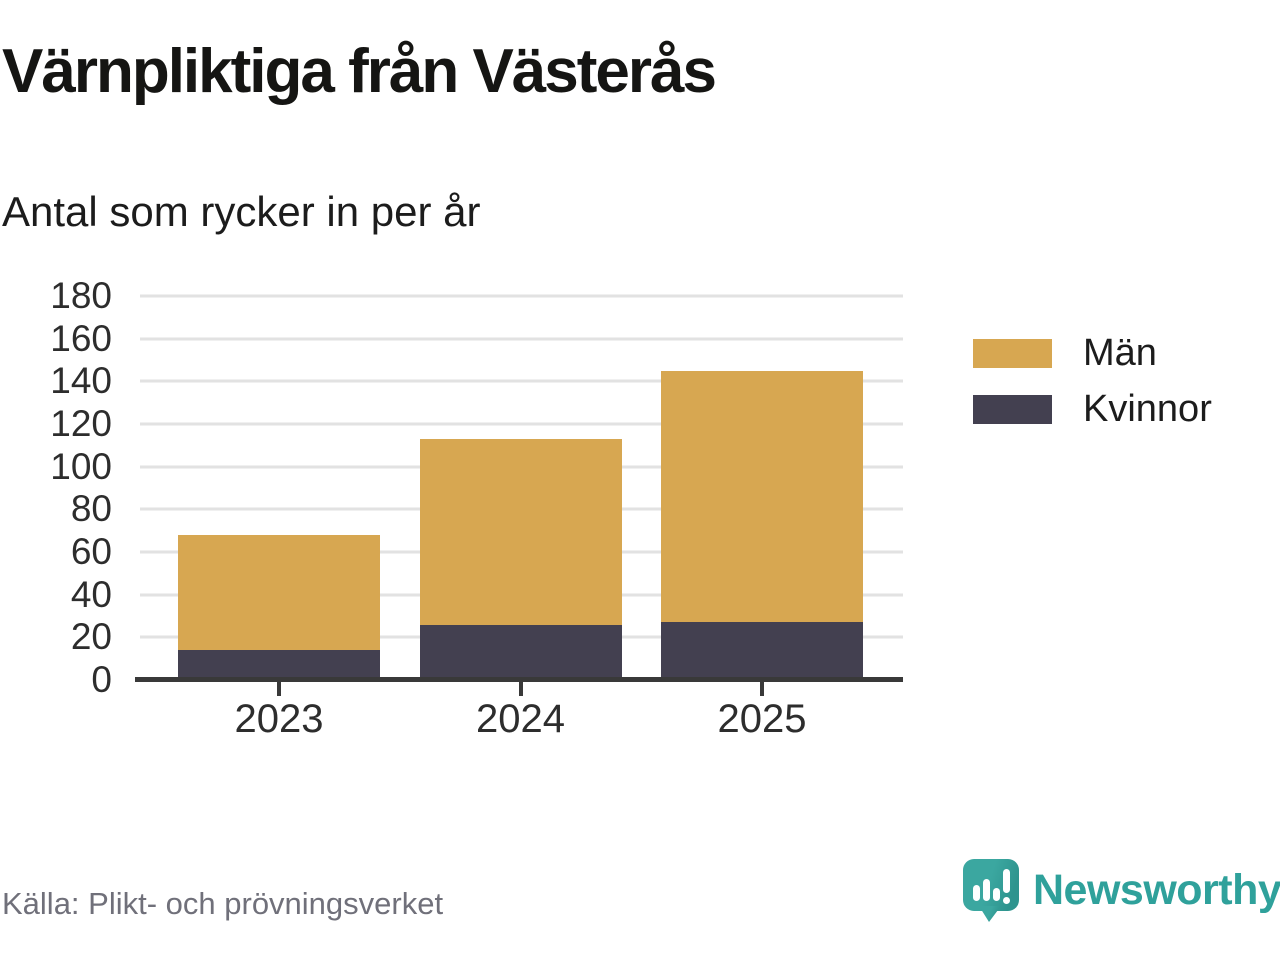  I want to click on legend-label: Män, so click(1120, 353).